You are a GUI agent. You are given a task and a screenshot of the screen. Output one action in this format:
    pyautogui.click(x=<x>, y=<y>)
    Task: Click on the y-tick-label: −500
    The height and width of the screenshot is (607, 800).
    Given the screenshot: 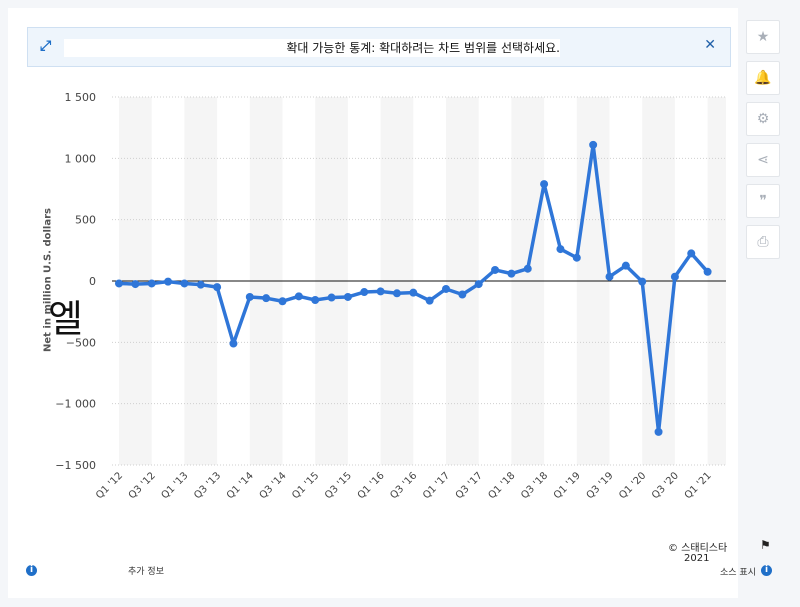 What is the action you would take?
    pyautogui.click(x=81, y=342)
    